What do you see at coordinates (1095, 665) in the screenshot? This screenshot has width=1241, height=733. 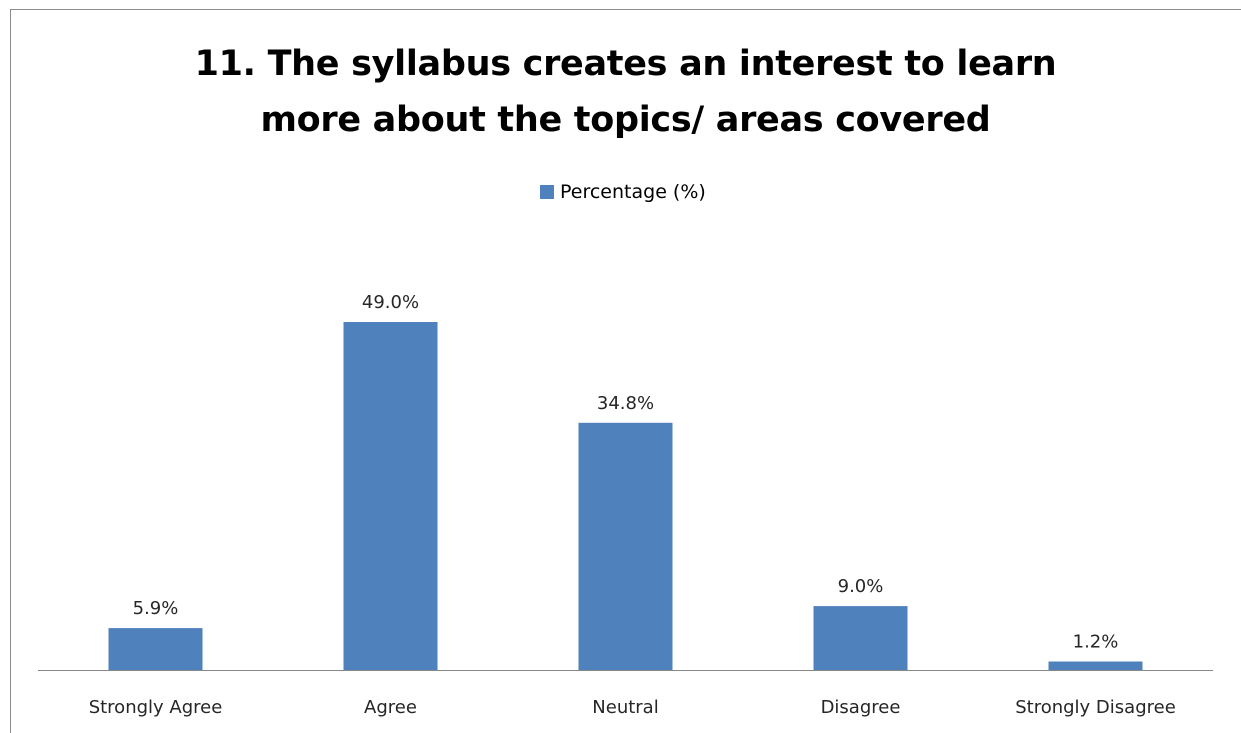 I see `bar-strongly-disagree` at bounding box center [1095, 665].